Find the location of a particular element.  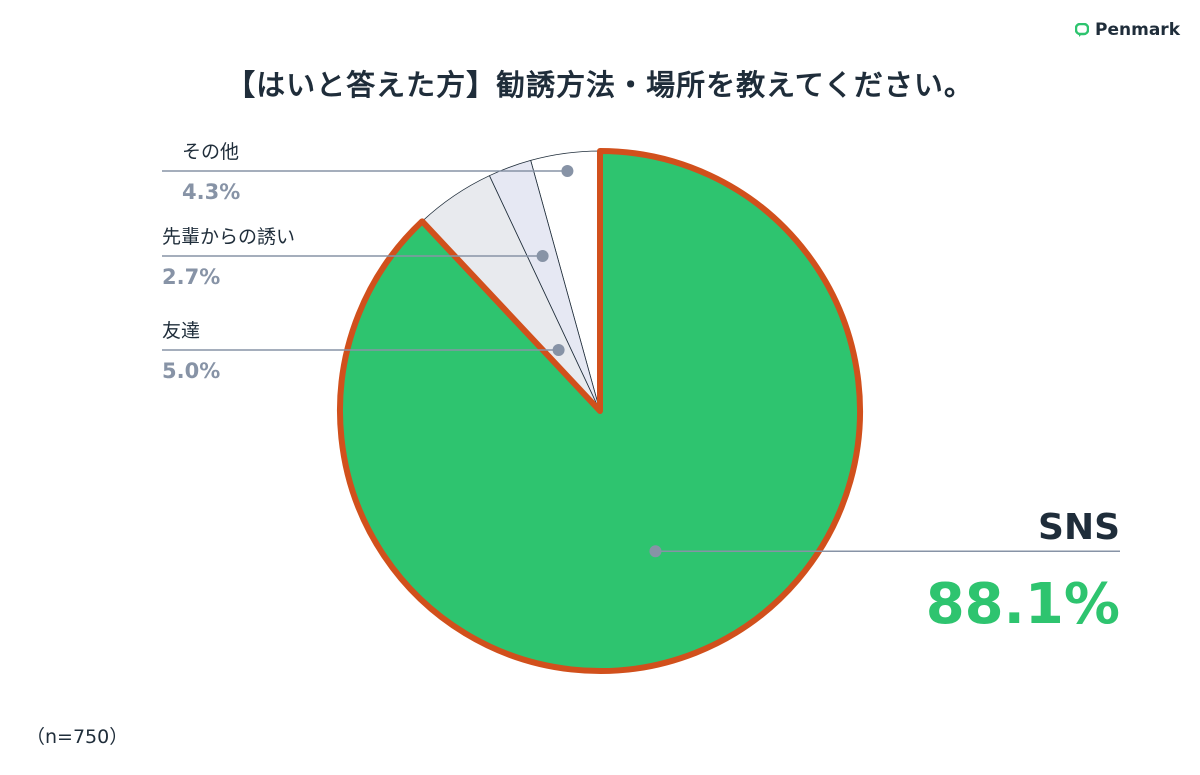

chart-title: 【はいと答えた方】勧誘方法・場所を教えてください。 is located at coordinates (600, 85).